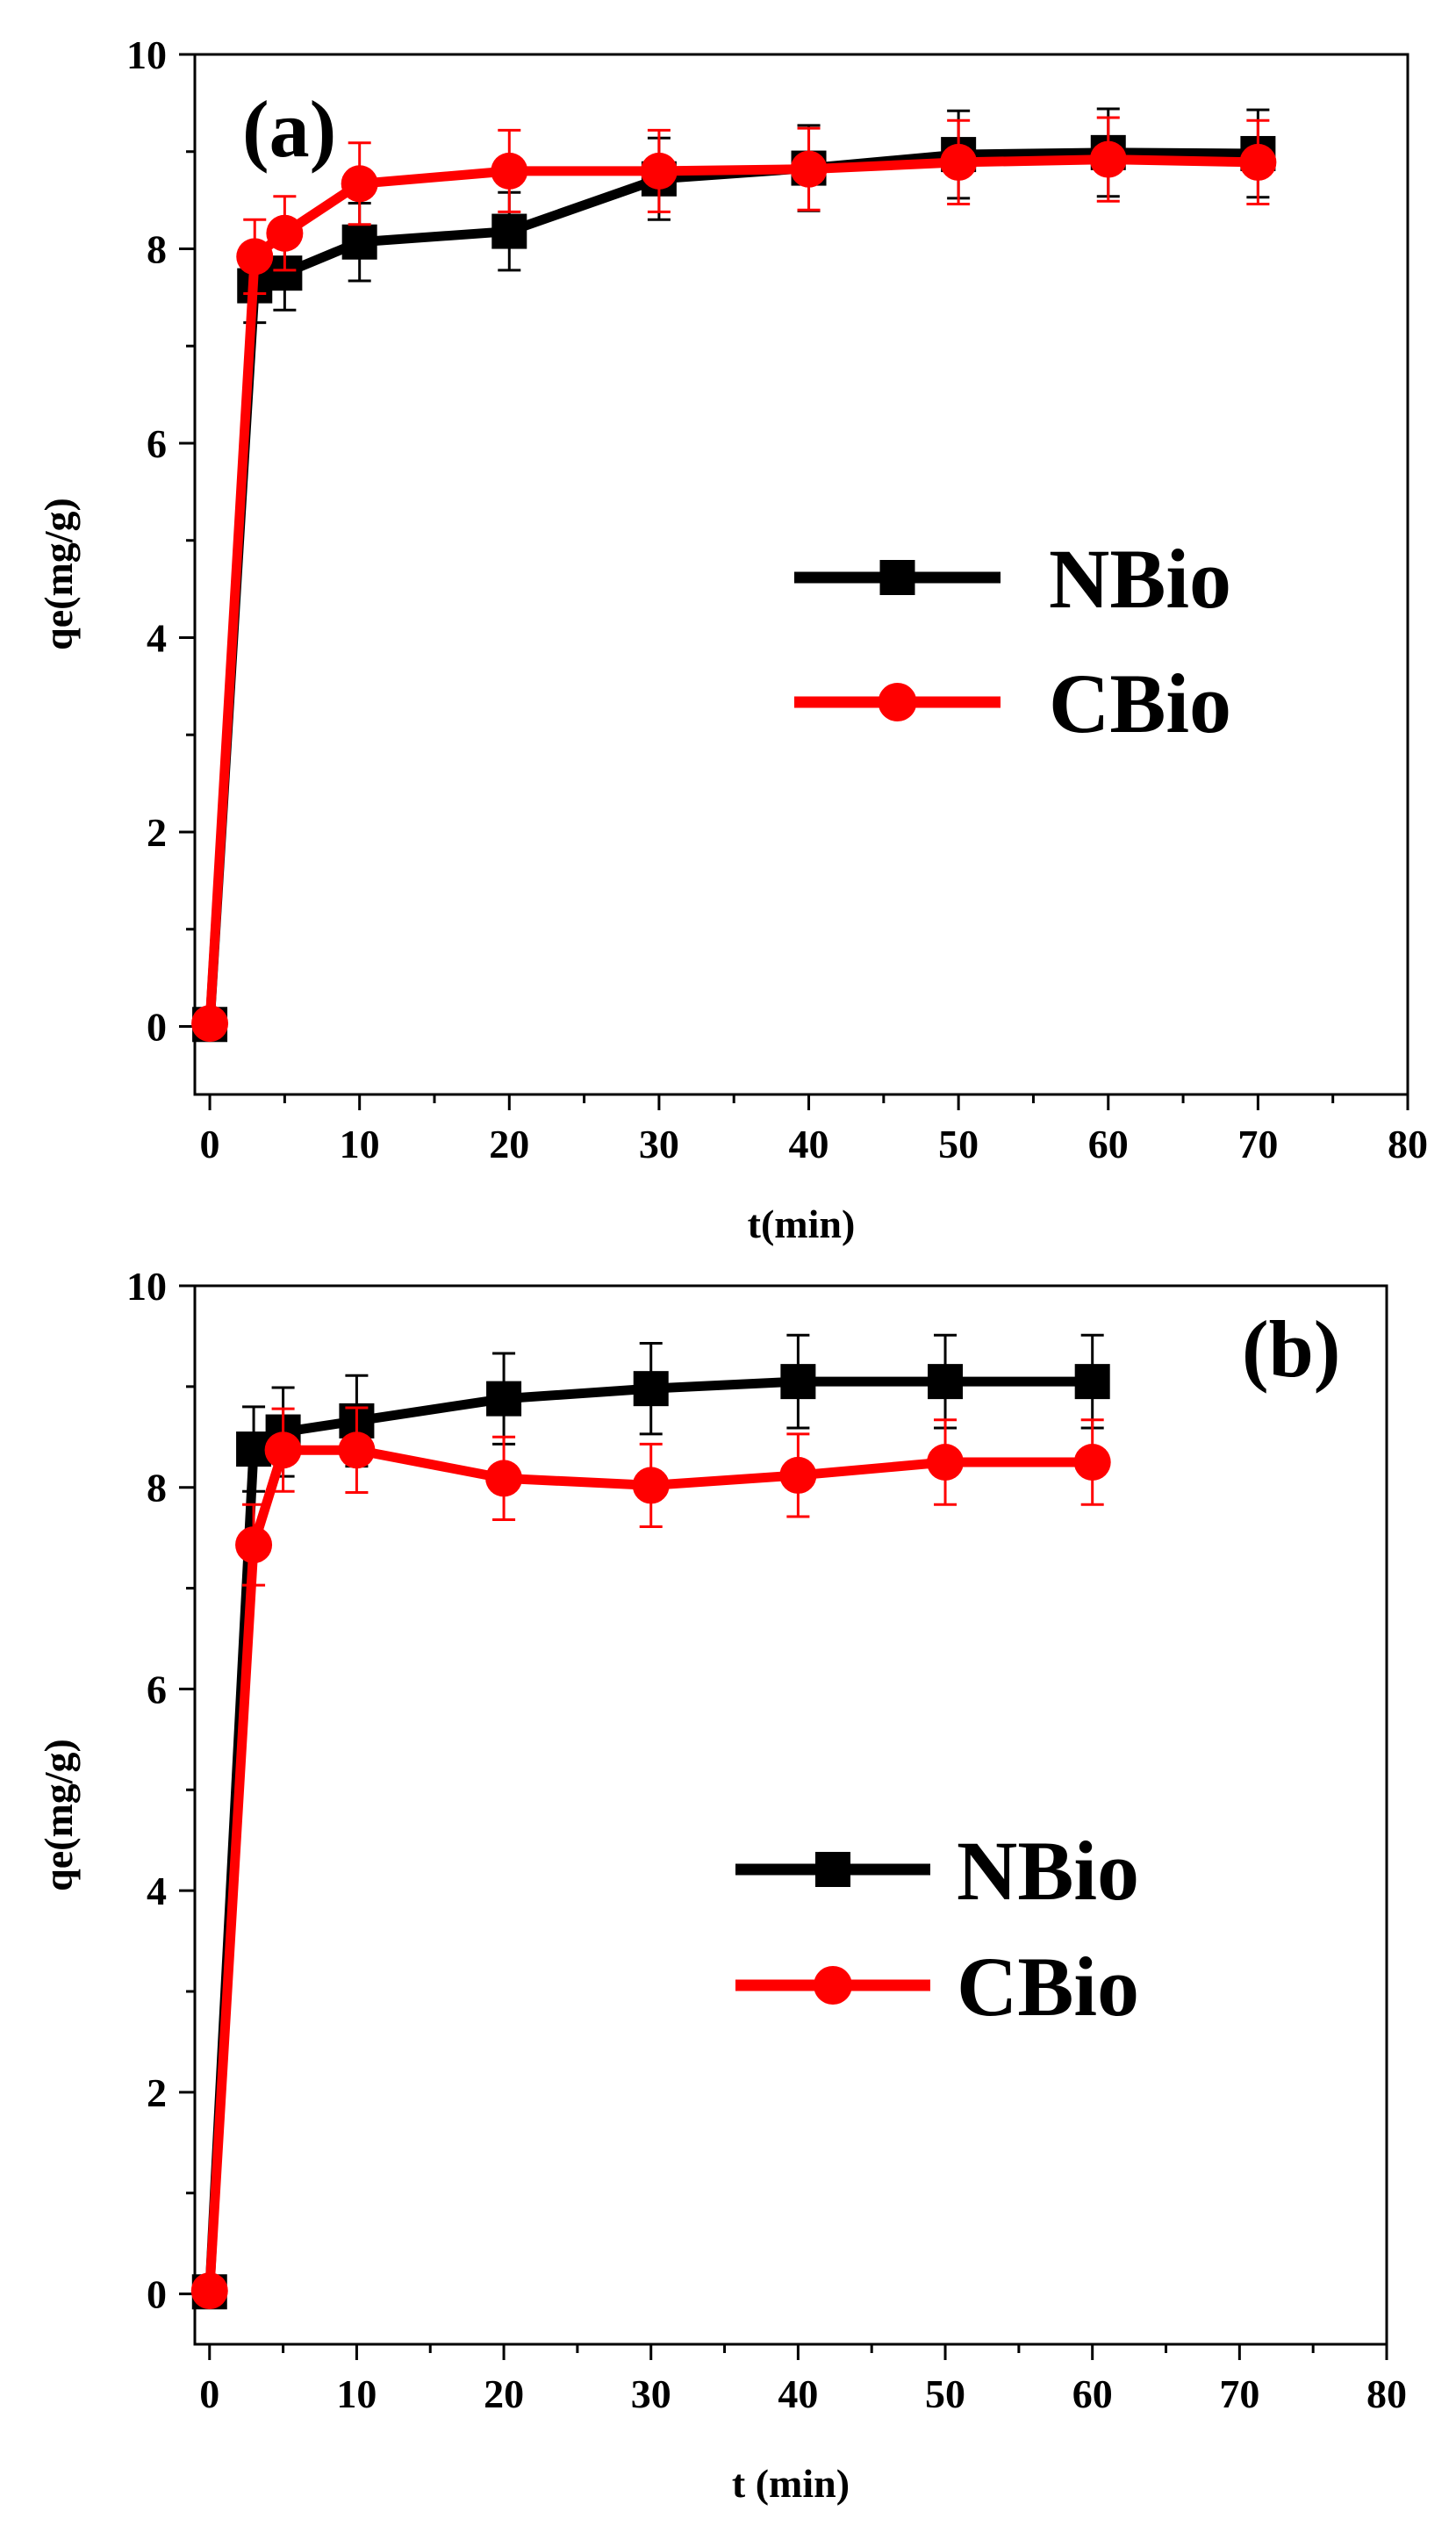 The image size is (1456, 2547). I want to click on x-axis-title: t (min), so click(791, 2483).